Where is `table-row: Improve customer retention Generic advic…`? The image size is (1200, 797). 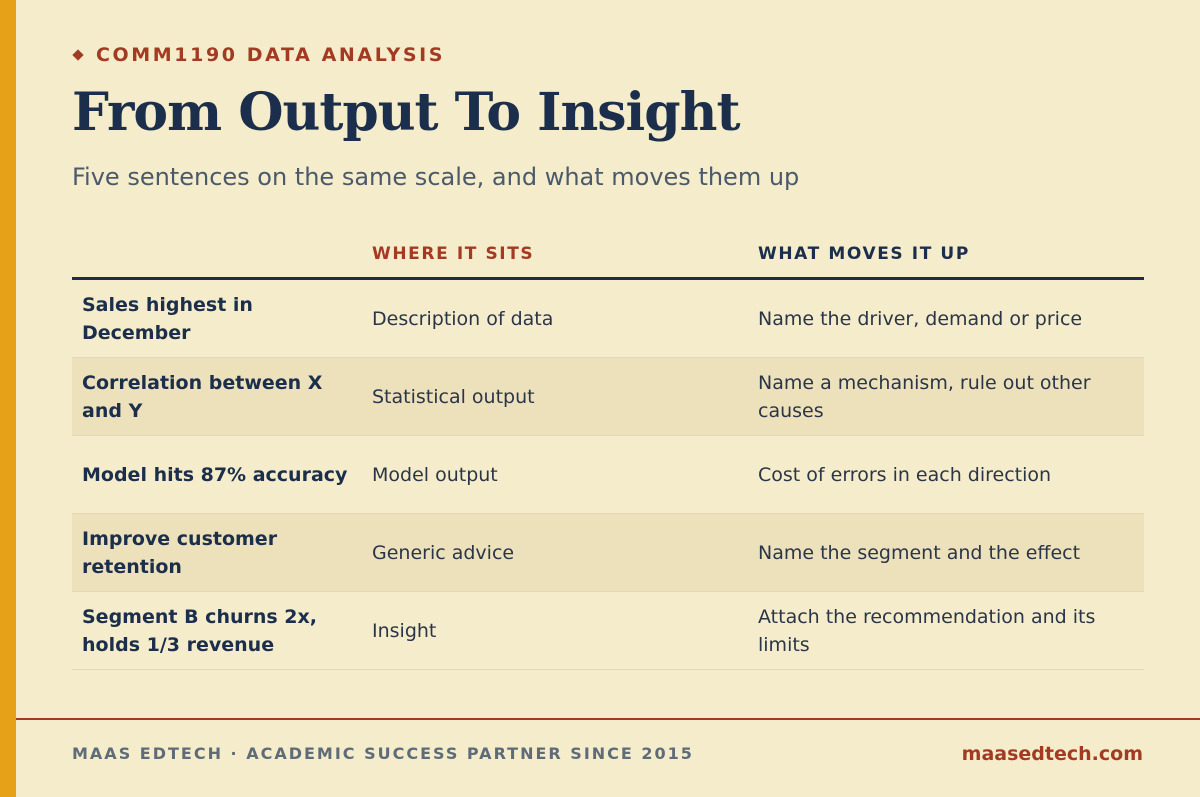 table-row: Improve customer retention Generic advic… is located at coordinates (608, 553).